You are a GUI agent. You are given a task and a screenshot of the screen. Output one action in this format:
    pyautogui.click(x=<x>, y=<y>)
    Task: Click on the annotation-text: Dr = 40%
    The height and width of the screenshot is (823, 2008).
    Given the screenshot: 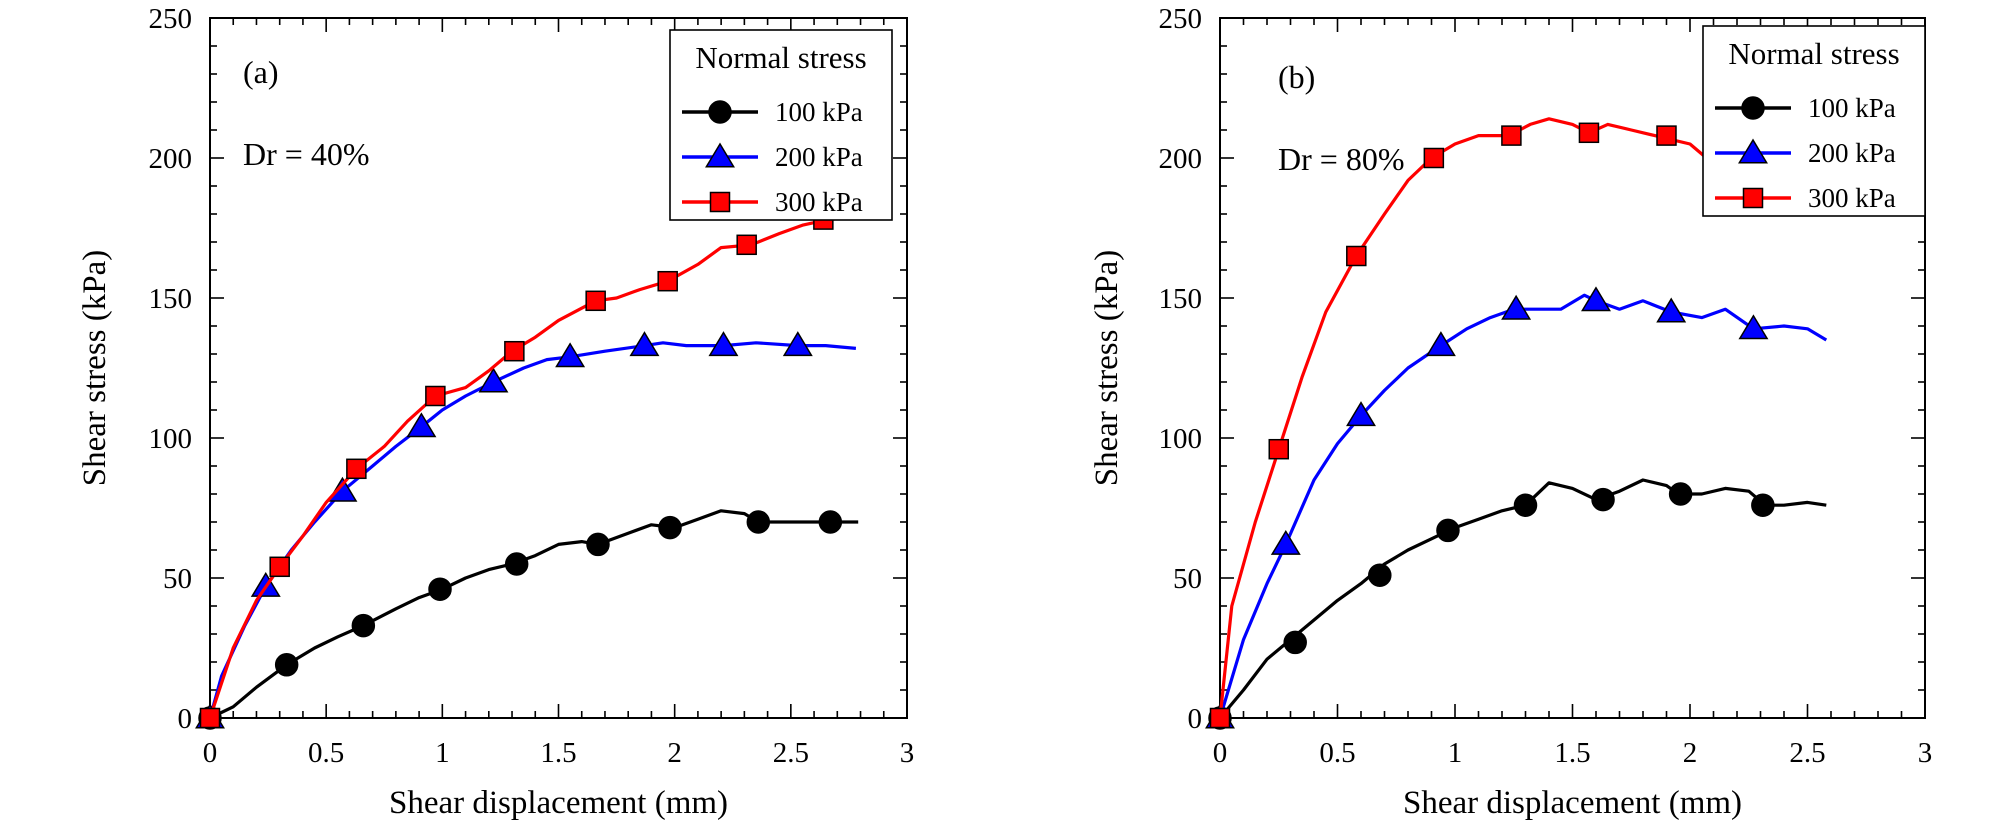 What is the action you would take?
    pyautogui.click(x=306, y=154)
    